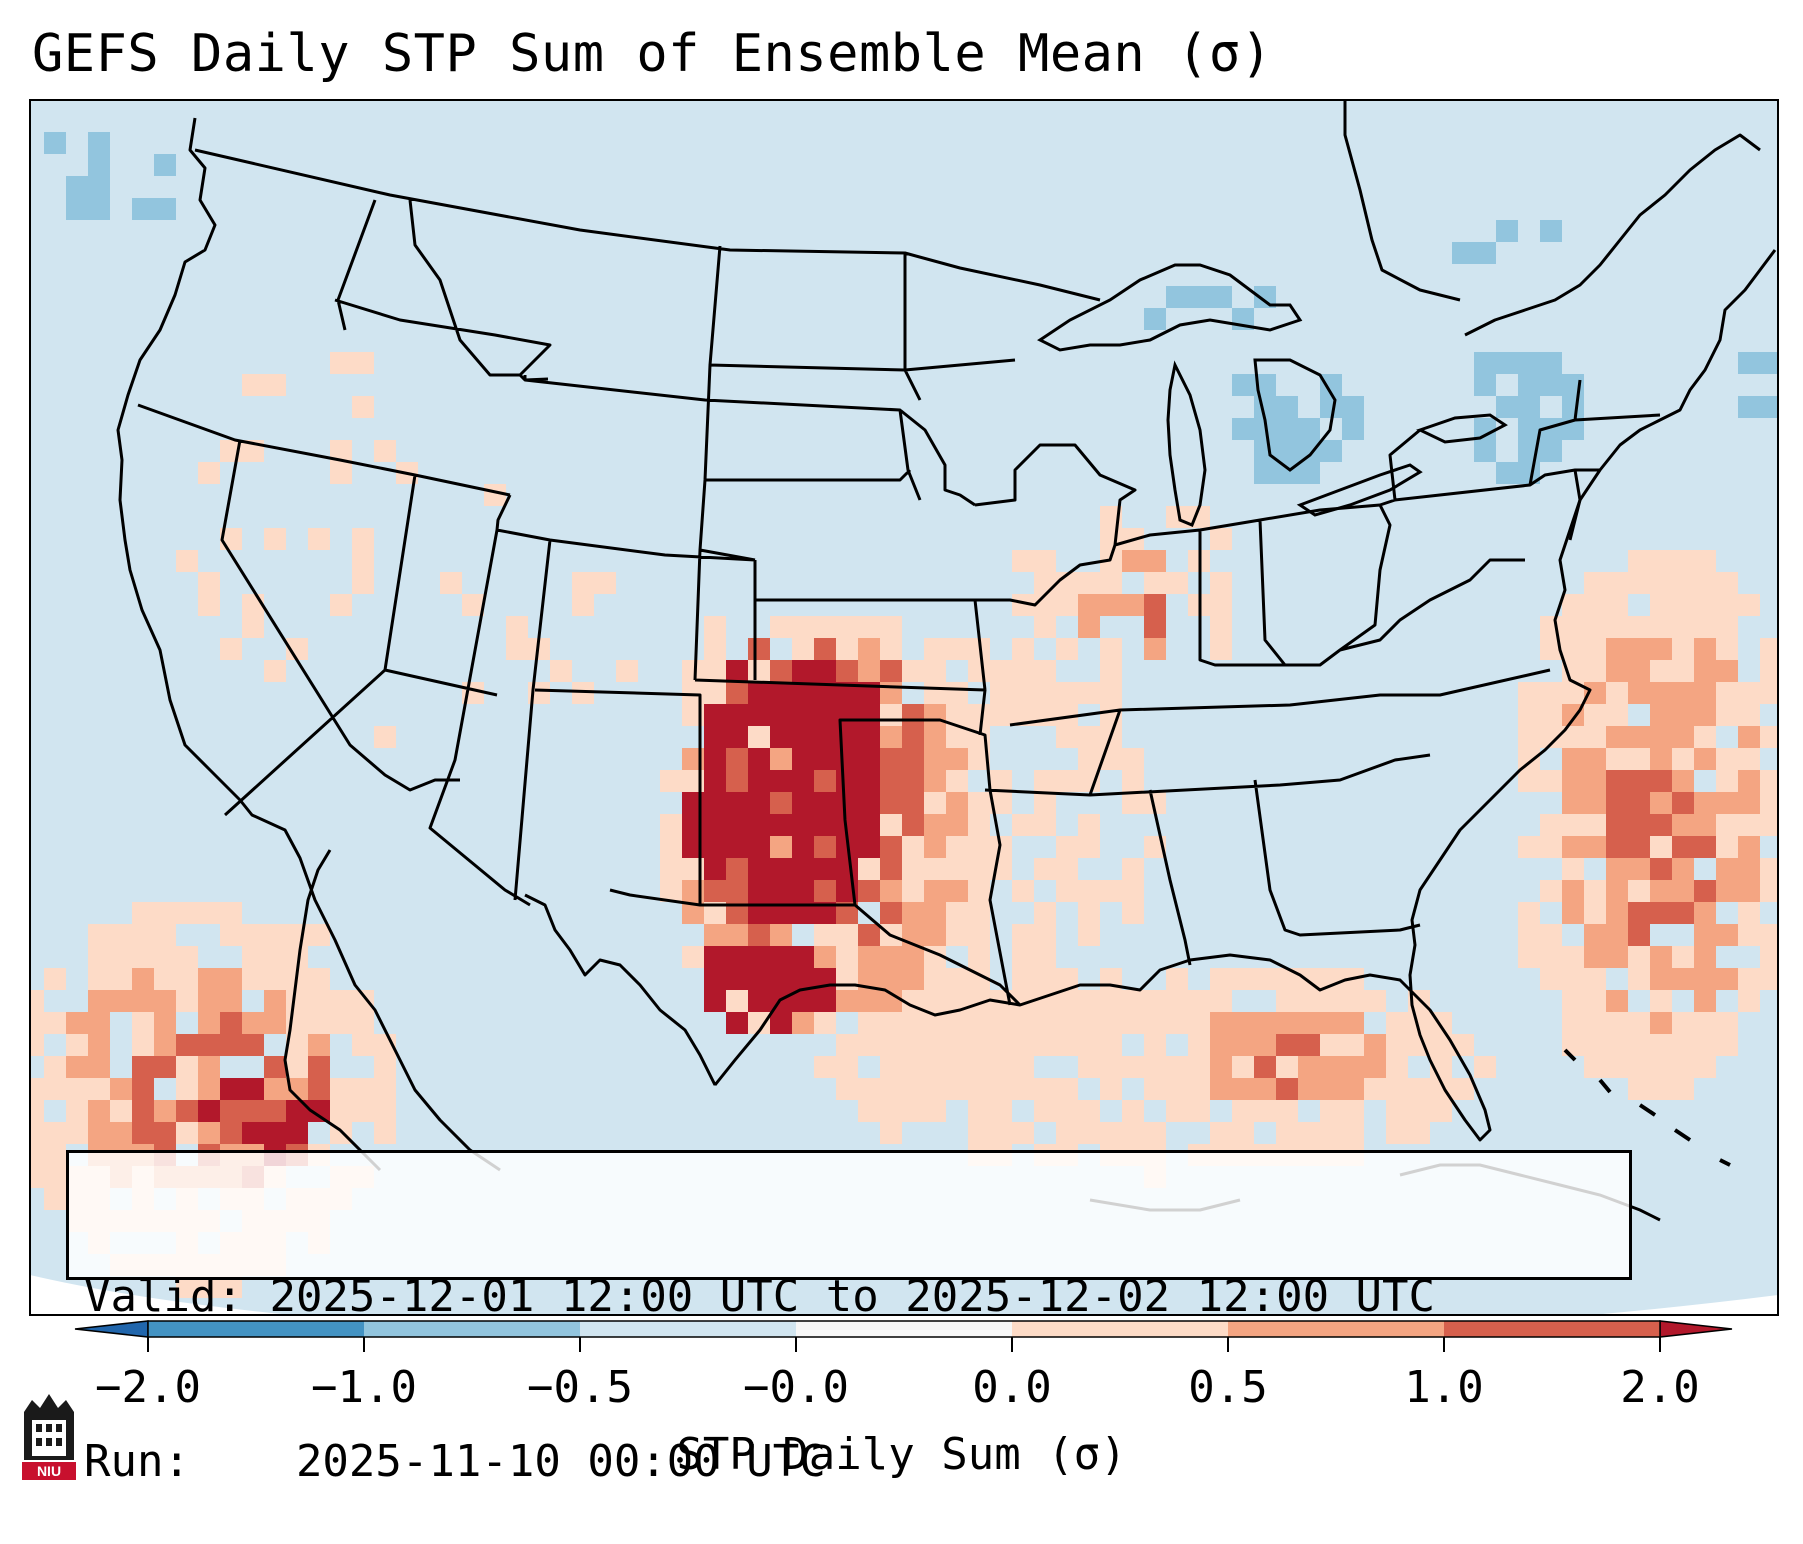 The width and height of the screenshot is (1803, 1544). I want to click on lake-huron, so click(1295, 415).